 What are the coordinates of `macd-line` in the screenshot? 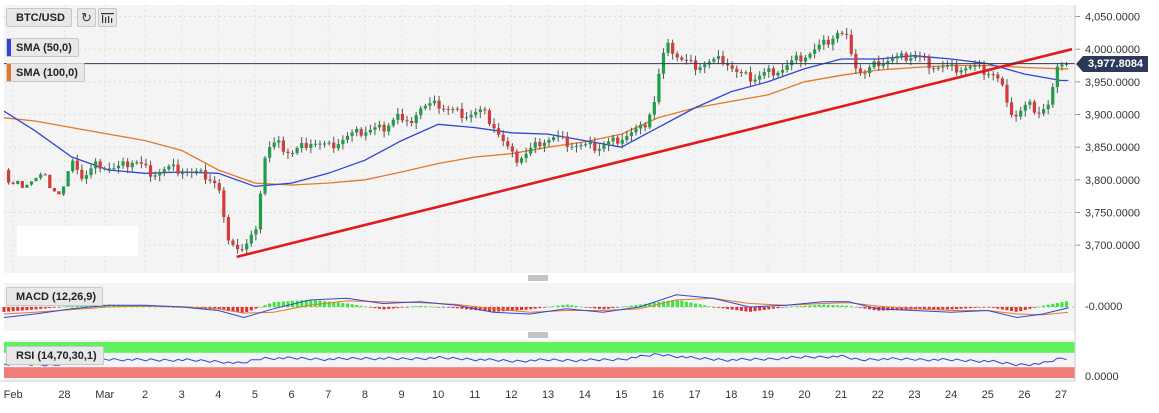 It's located at (536, 306).